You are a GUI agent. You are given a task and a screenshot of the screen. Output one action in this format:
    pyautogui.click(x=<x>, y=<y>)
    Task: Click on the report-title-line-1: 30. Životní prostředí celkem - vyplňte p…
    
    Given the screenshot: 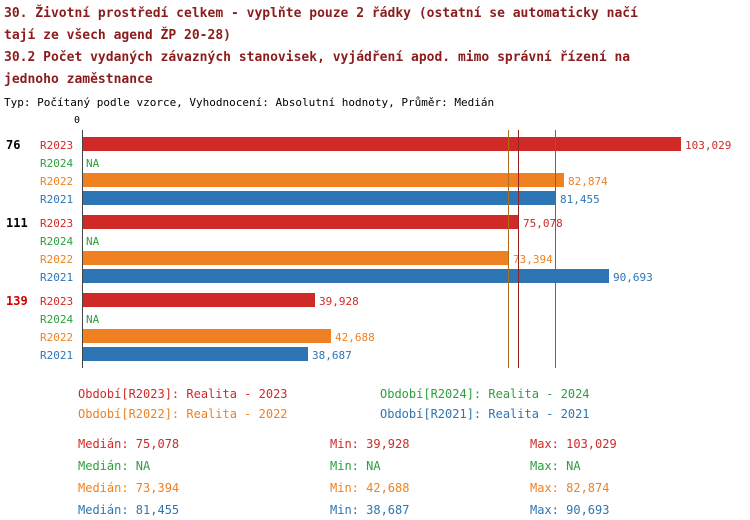 What is the action you would take?
    pyautogui.click(x=321, y=13)
    